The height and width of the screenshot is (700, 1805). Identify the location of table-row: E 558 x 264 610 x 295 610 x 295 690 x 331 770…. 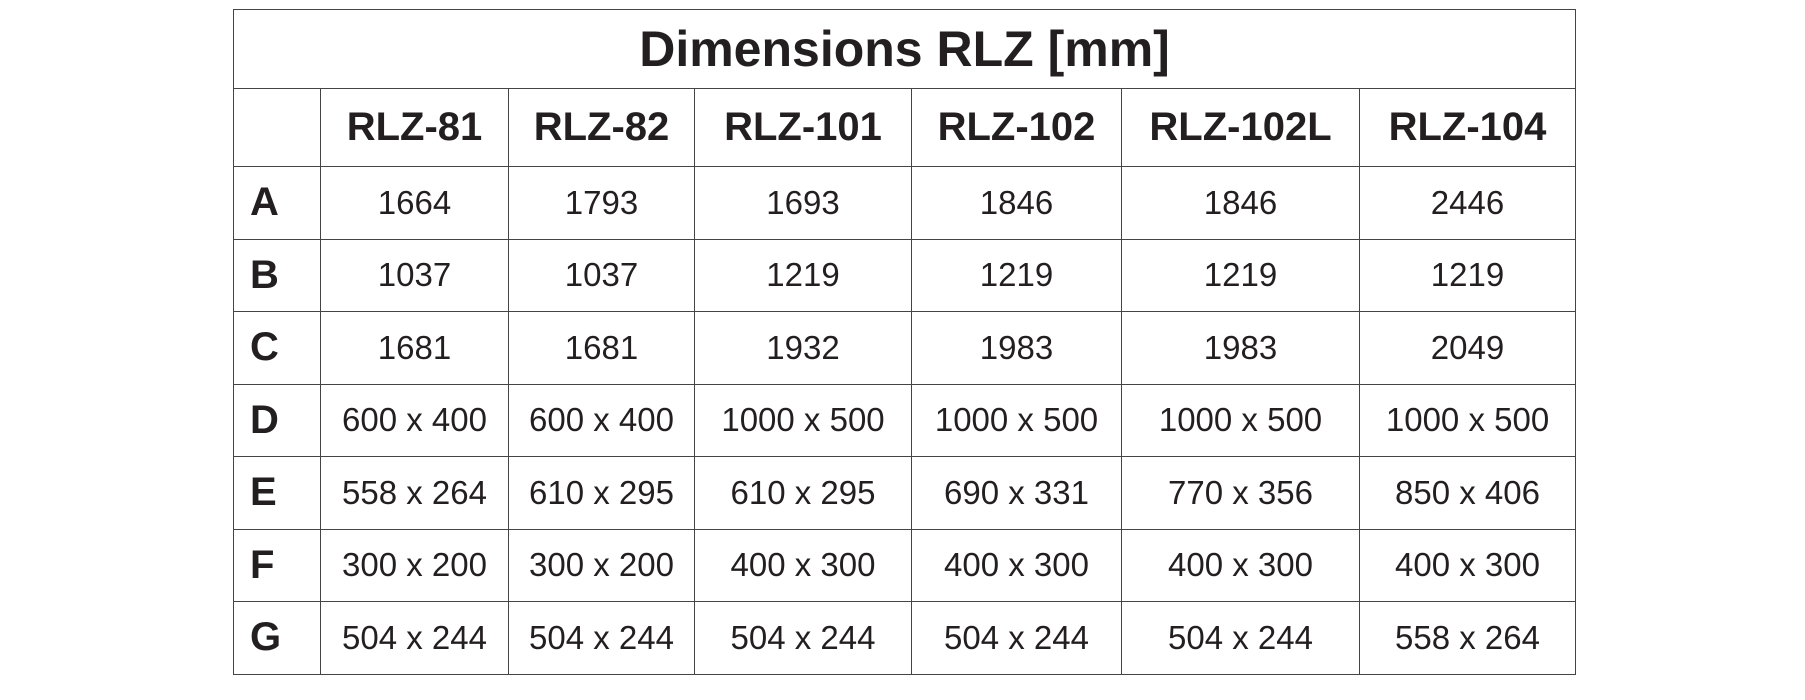
(905, 493).